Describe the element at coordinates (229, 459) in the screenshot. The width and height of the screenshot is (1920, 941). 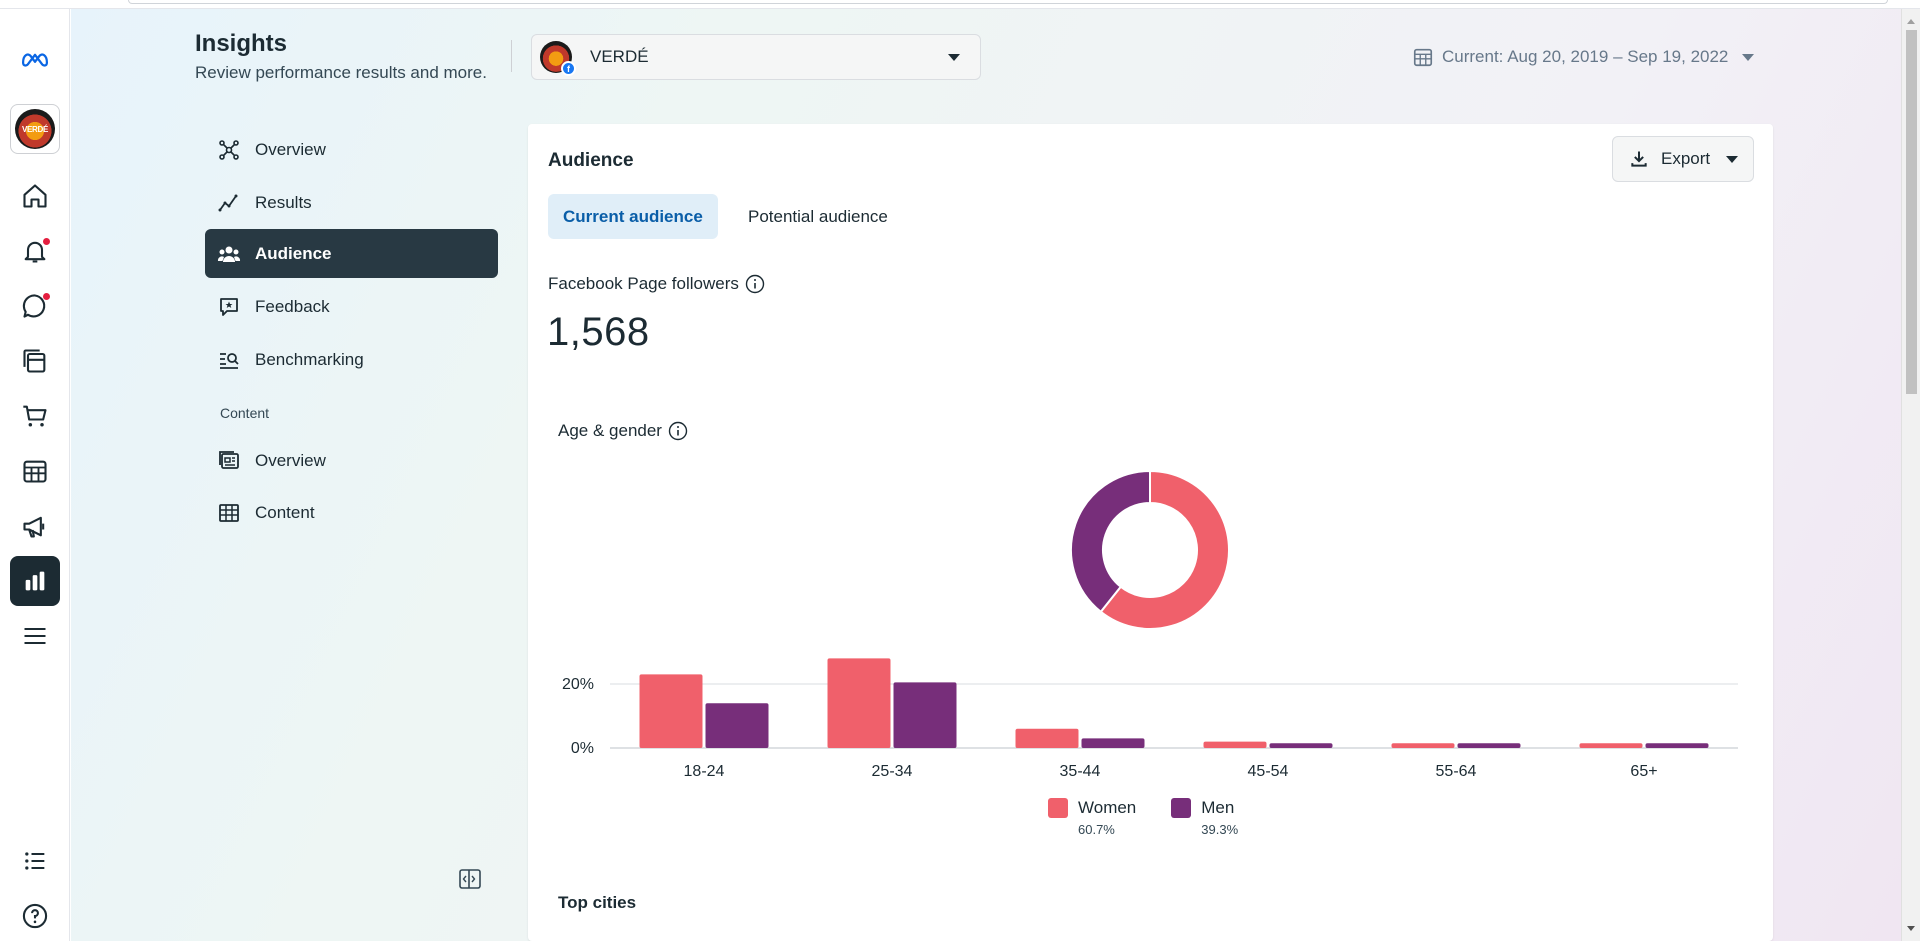
I see `content-overview-icon` at that location.